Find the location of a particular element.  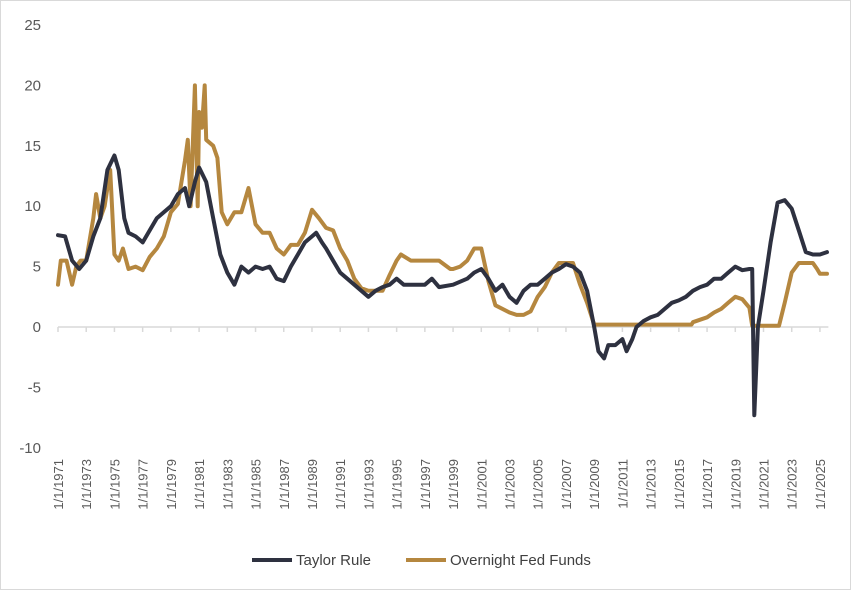

x-tick-label: 1/1/2009 is located at coordinates (594, 484).